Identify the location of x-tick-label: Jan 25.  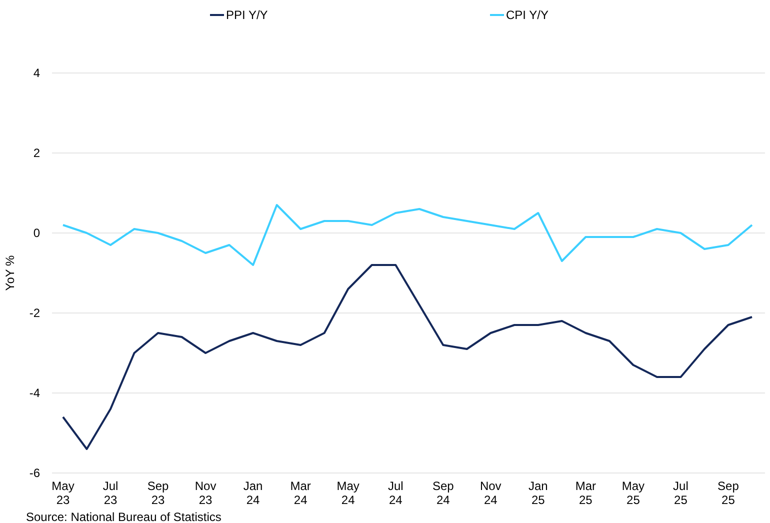
(538, 493).